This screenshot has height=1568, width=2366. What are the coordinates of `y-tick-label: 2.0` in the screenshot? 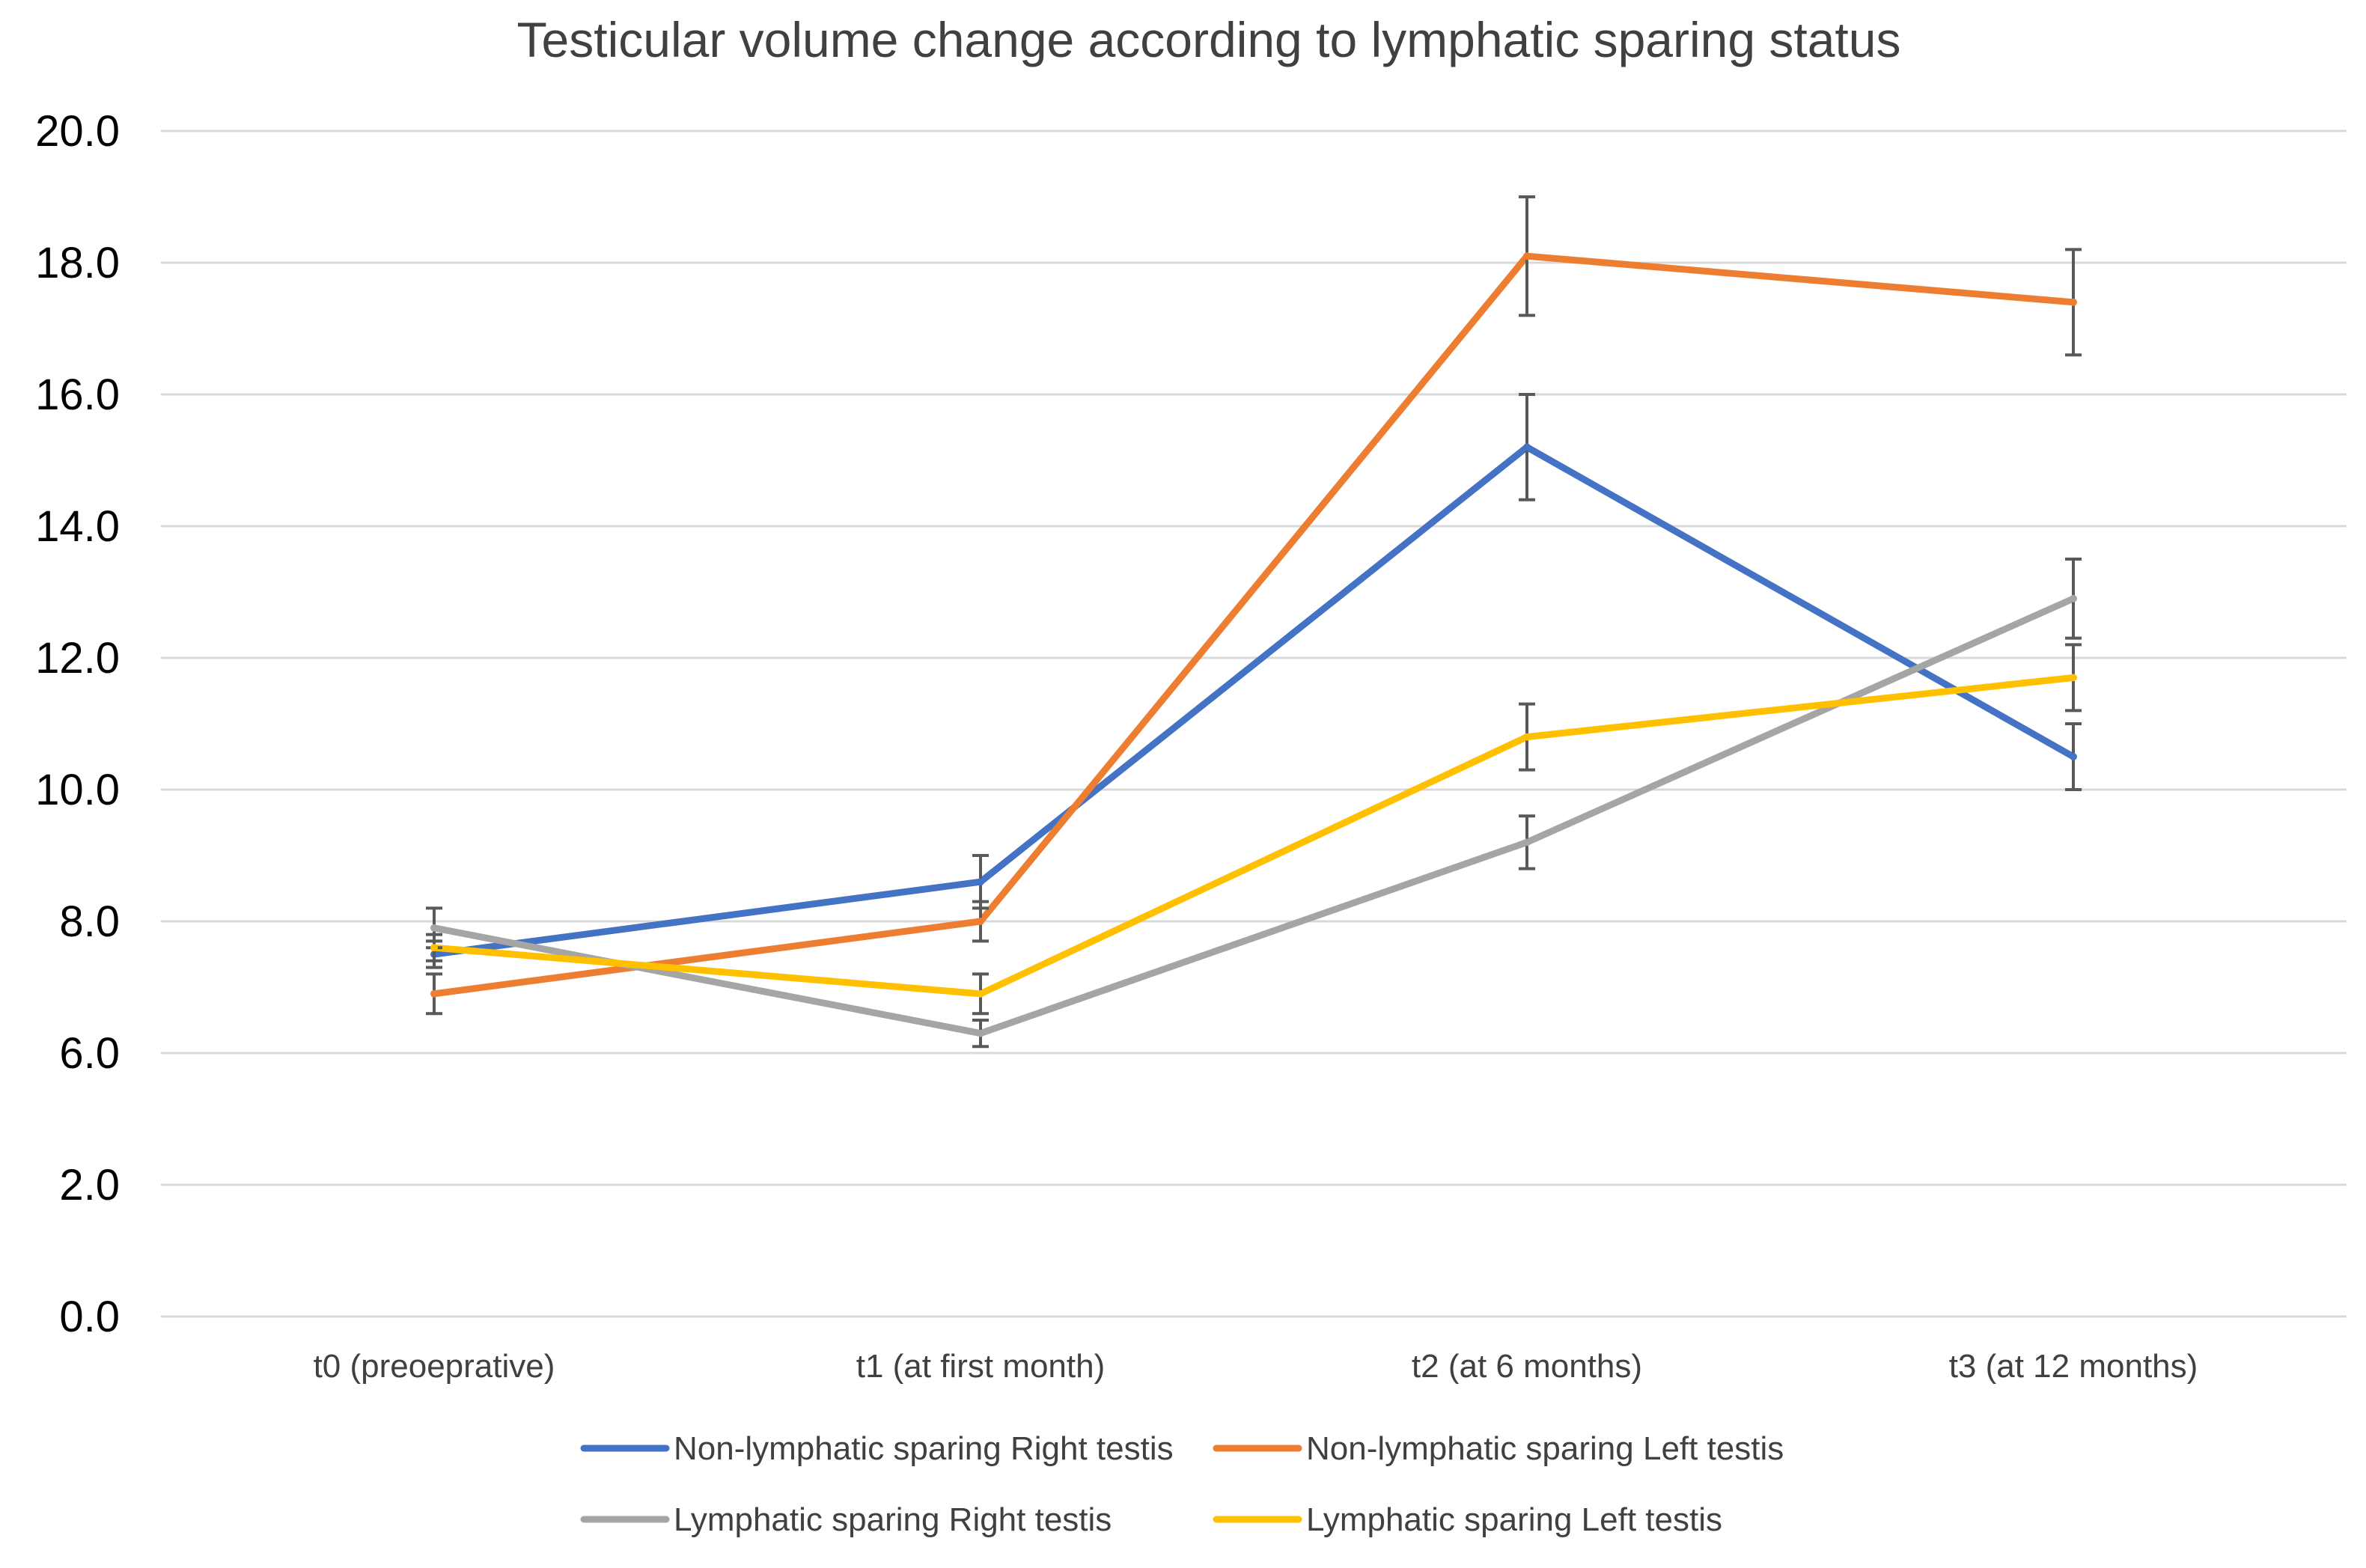 It's located at (89, 1185).